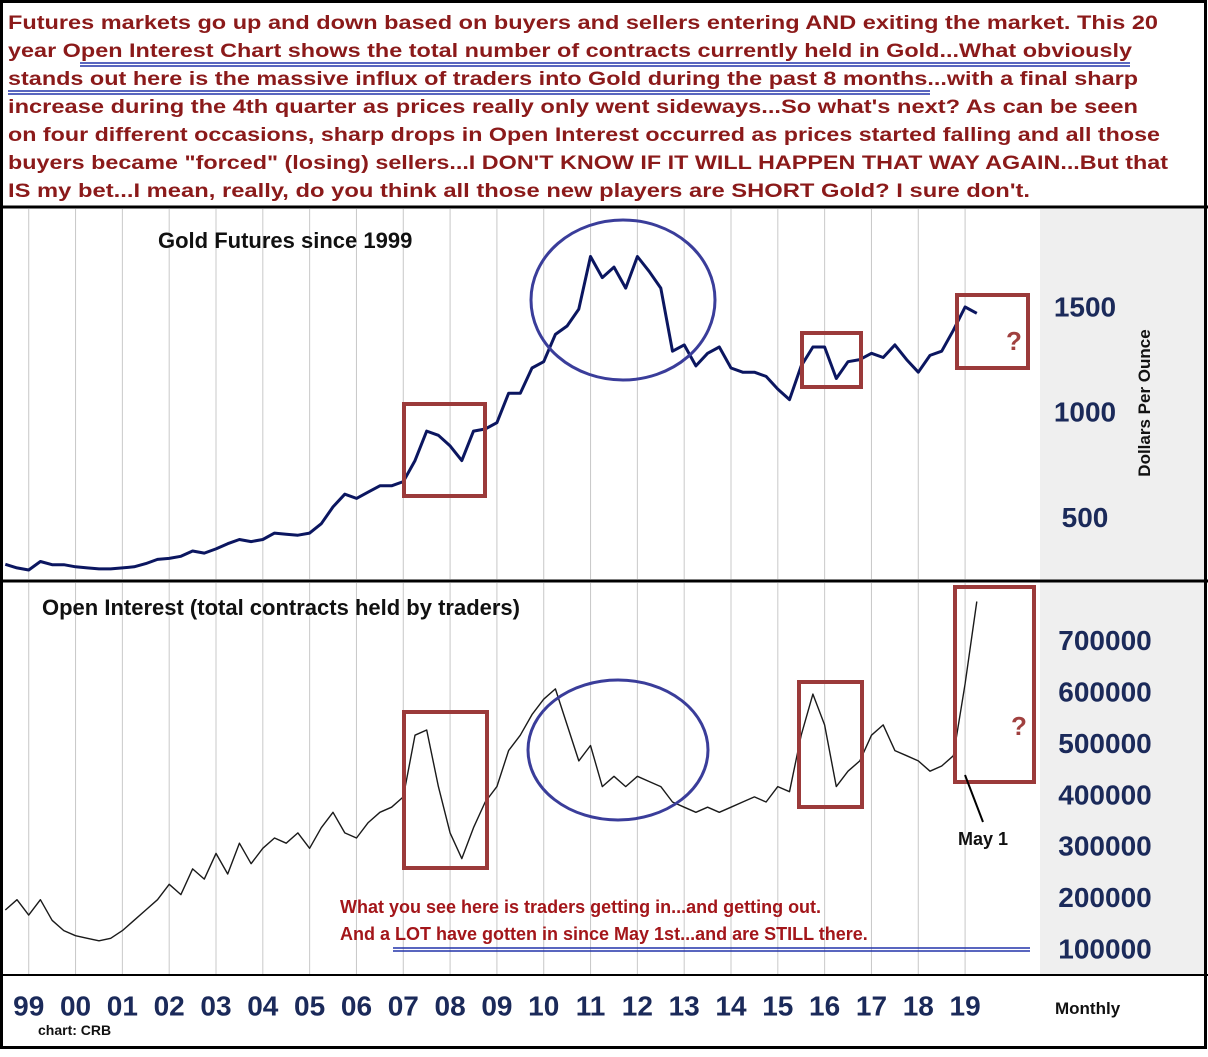  I want to click on x-tick-label: 00, so click(75, 1005).